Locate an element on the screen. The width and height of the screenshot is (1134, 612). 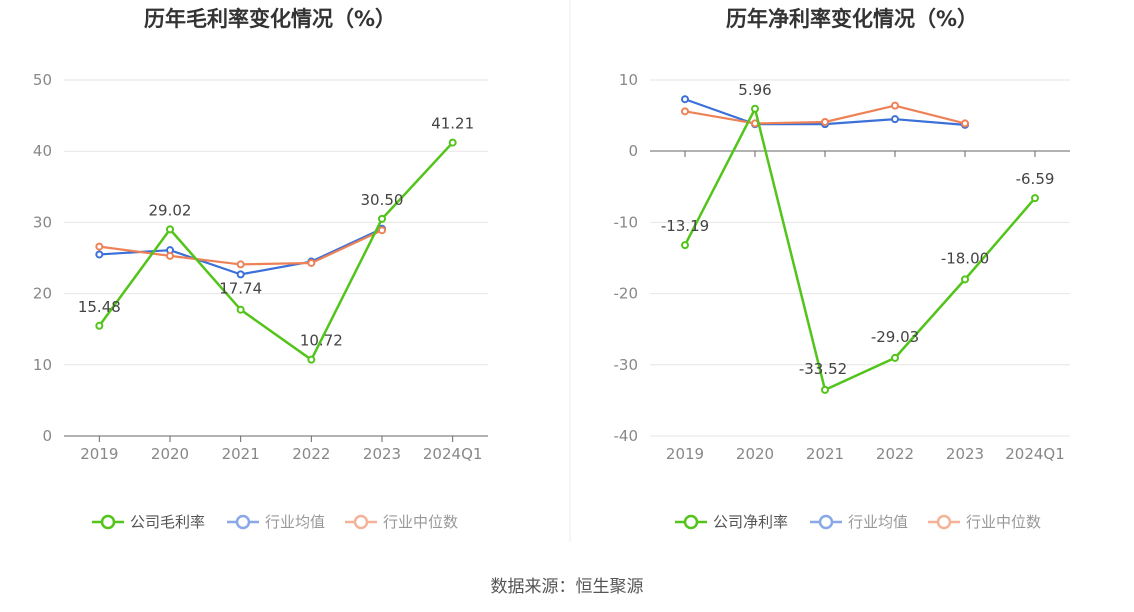
data-label: 15.48 is located at coordinates (99, 307).